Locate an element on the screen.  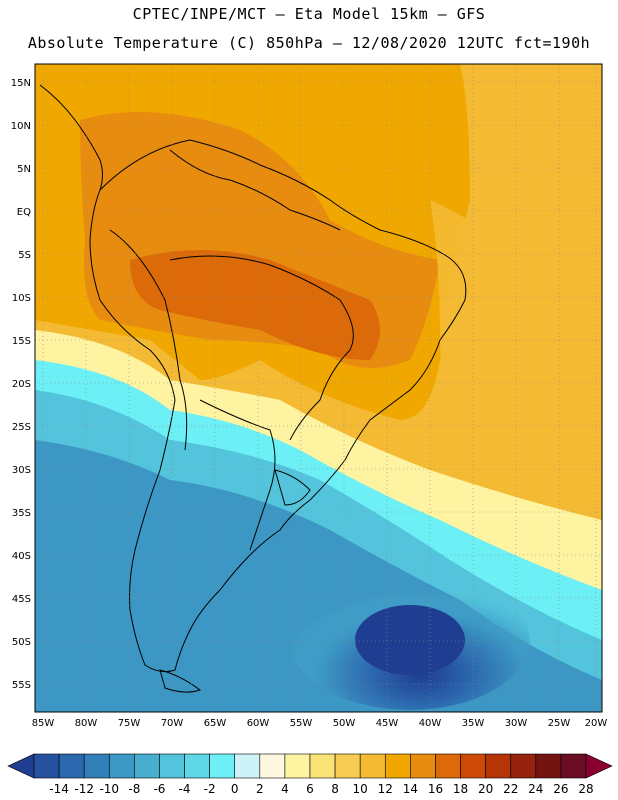
lat-label: 20S is located at coordinates (21, 384).